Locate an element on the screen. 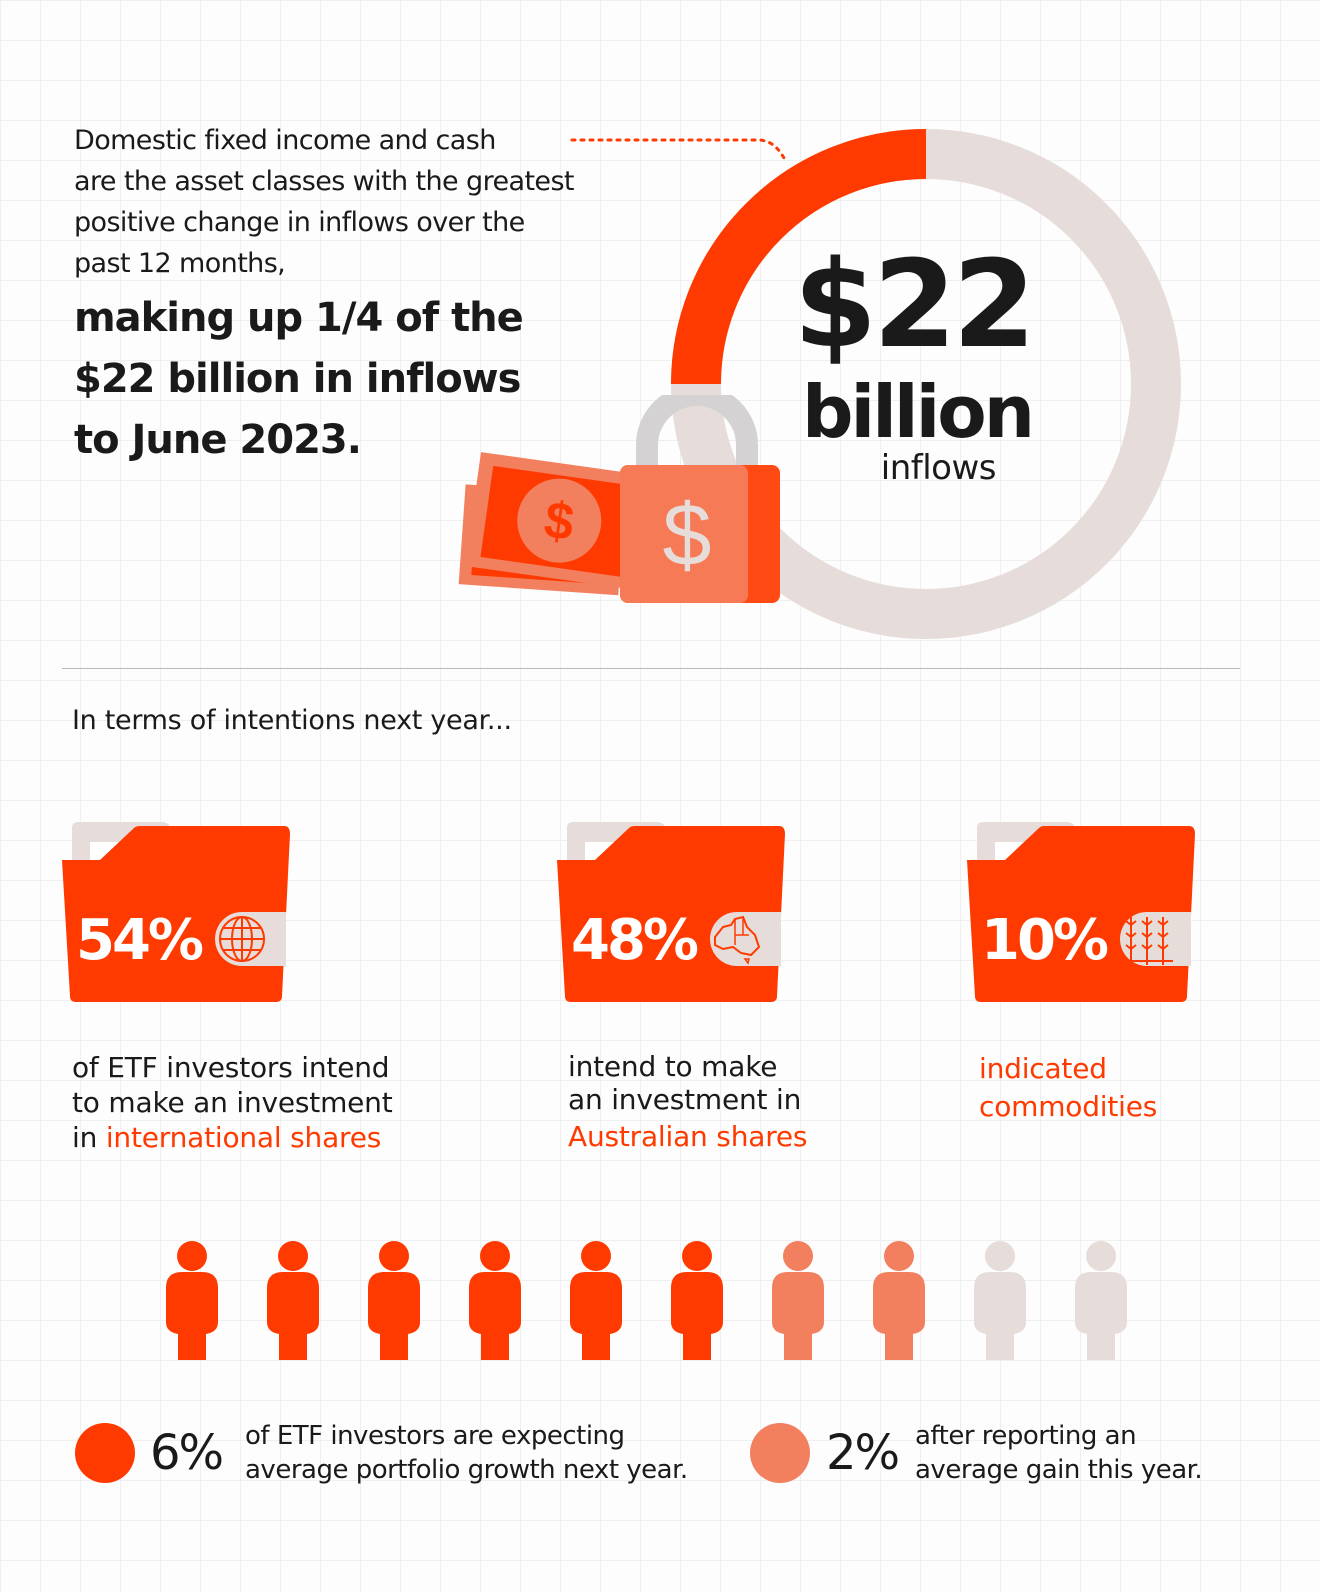  cash-notes-icon: $ $ is located at coordinates (619, 499).